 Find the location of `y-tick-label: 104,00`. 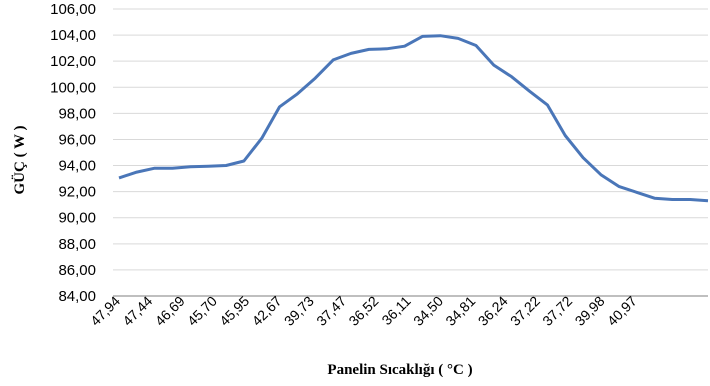

y-tick-label: 104,00 is located at coordinates (73, 35).